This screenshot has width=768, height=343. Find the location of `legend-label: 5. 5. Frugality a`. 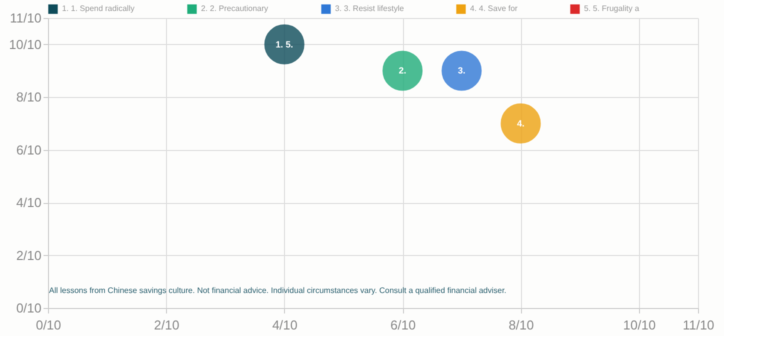

legend-label: 5. 5. Frugality a is located at coordinates (612, 9).